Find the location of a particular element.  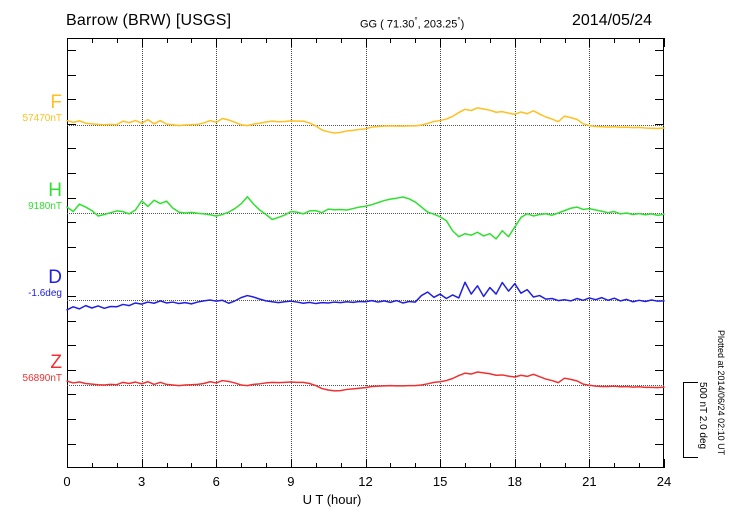

component-value-H: 9180nT is located at coordinates (45, 206).